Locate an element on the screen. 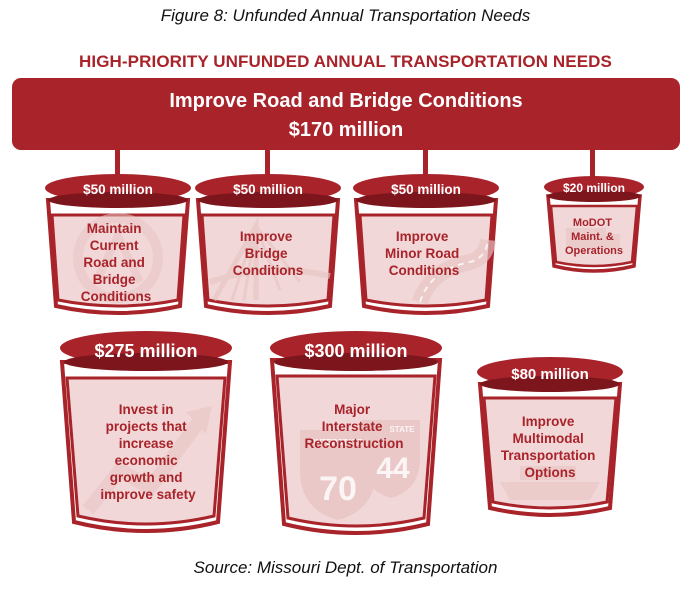 The image size is (691, 598). growth-arrow-watermark-icon is located at coordinates (147, 460).